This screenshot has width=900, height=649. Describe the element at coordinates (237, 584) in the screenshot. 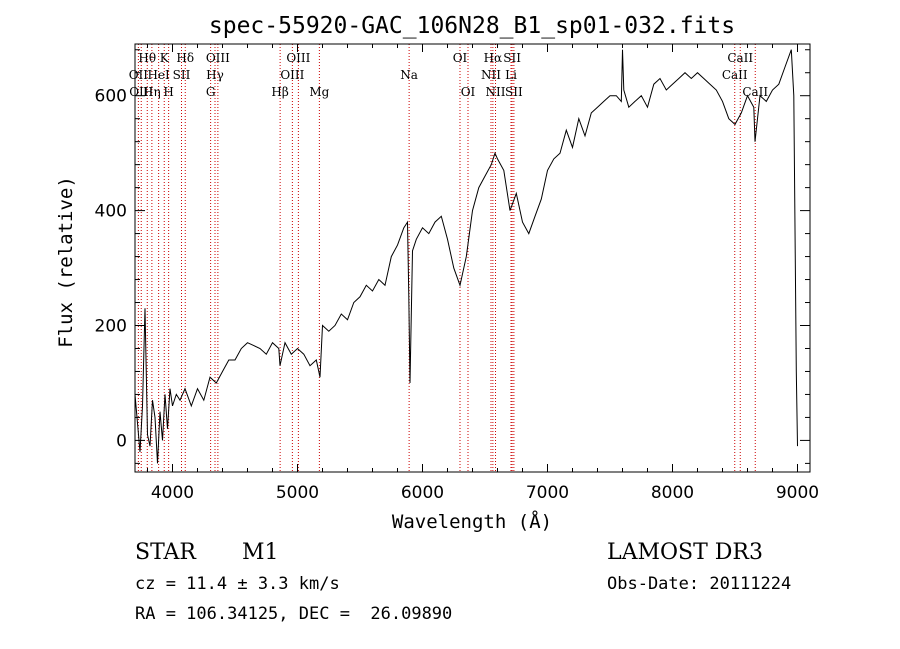

I see `redshift-value: cz = 11.4 ± 3.3 km/s` at that location.